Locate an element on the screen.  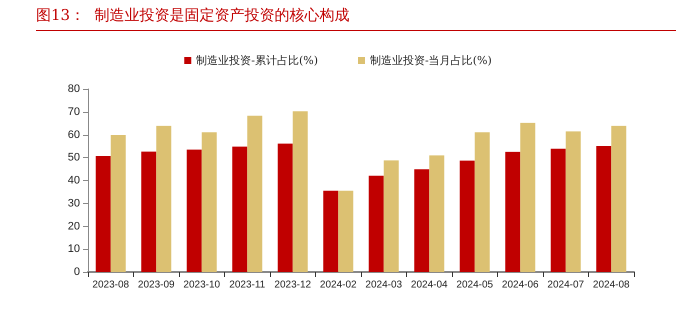
x-tick-label: 2024-07 is located at coordinates (566, 285).